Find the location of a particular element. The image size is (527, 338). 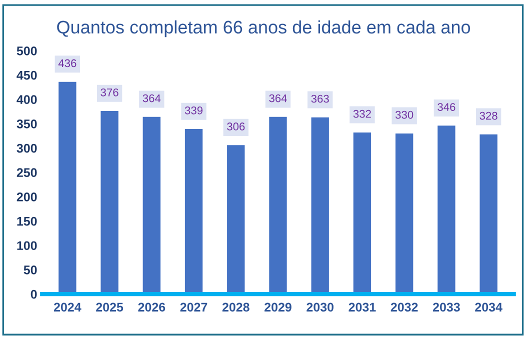

data-label: 346 is located at coordinates (447, 107).